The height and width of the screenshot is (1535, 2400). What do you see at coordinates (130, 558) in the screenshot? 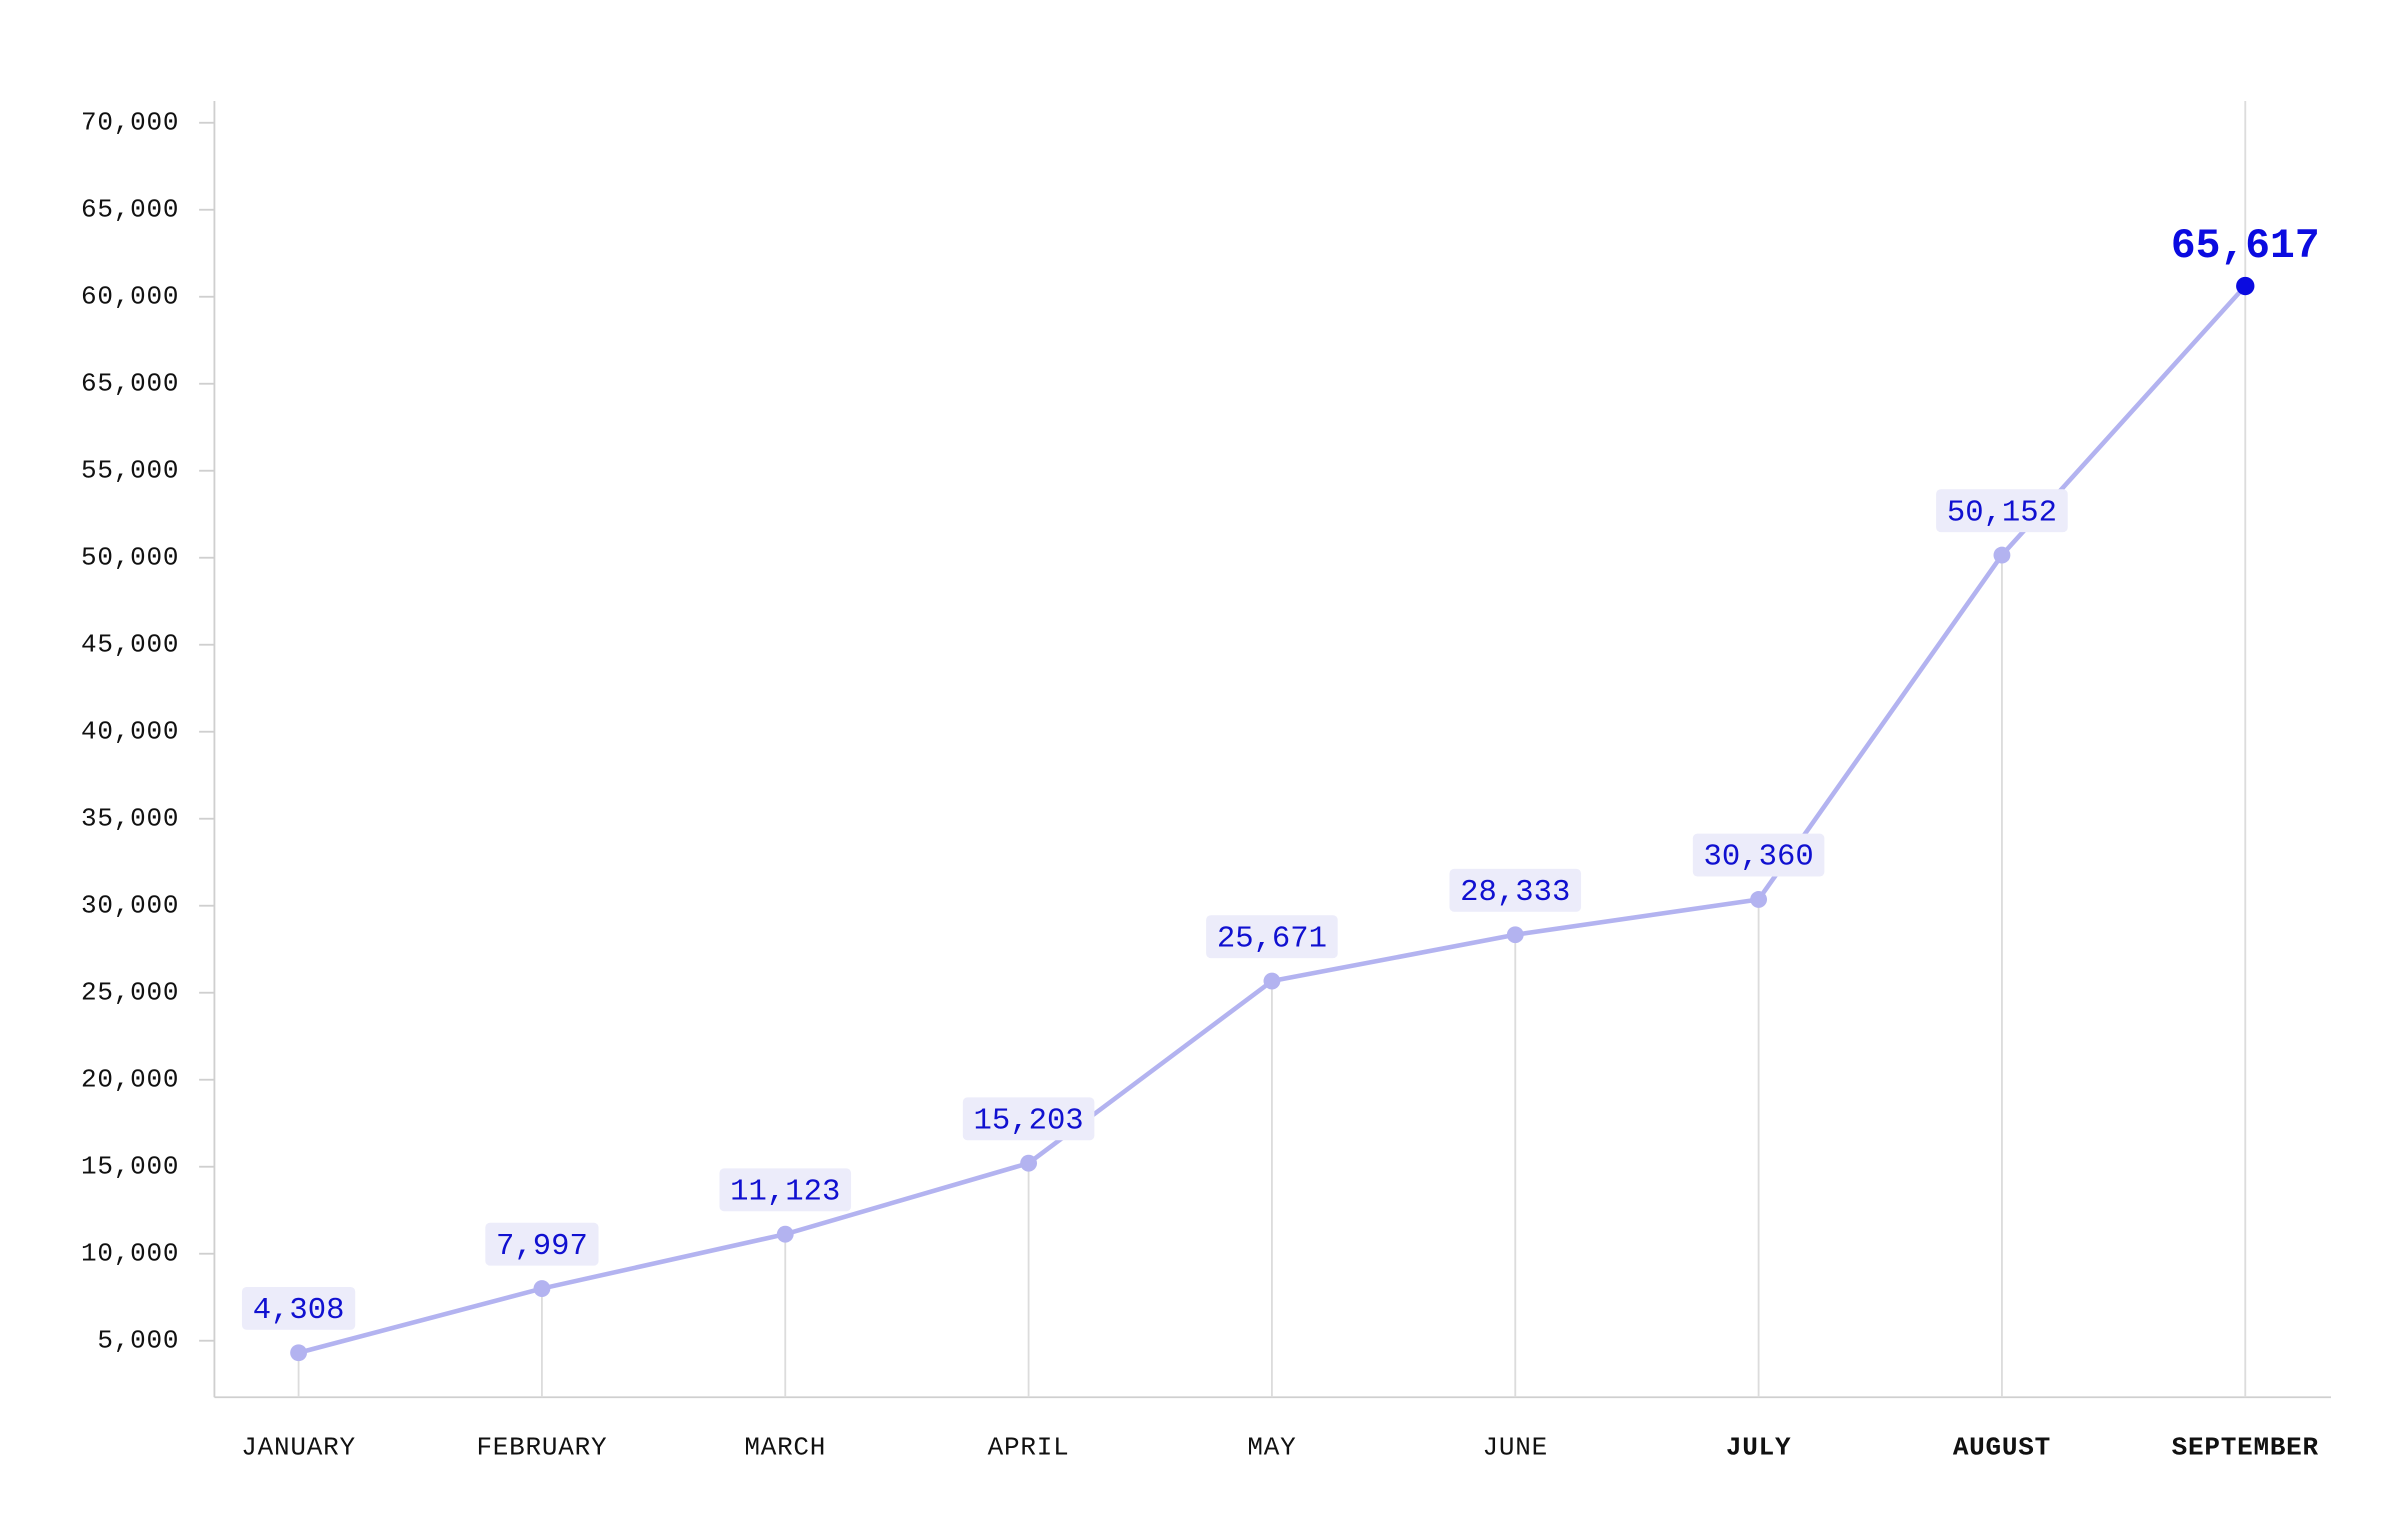
I see `y-tick-label: 50,000` at bounding box center [130, 558].